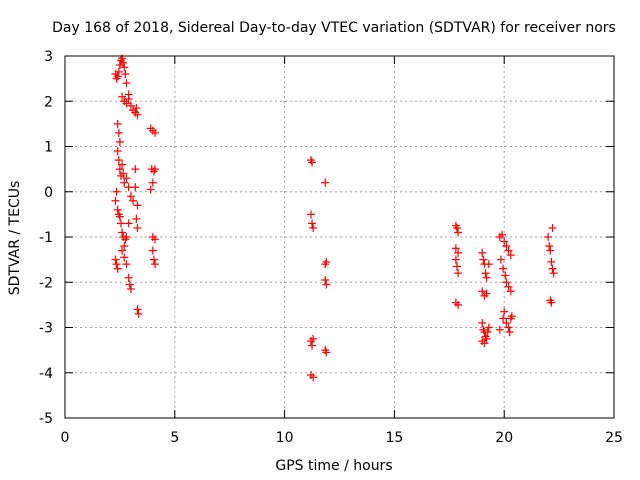 The height and width of the screenshot is (480, 640). Describe the element at coordinates (285, 438) in the screenshot. I see `x-tick-label: 10` at that location.